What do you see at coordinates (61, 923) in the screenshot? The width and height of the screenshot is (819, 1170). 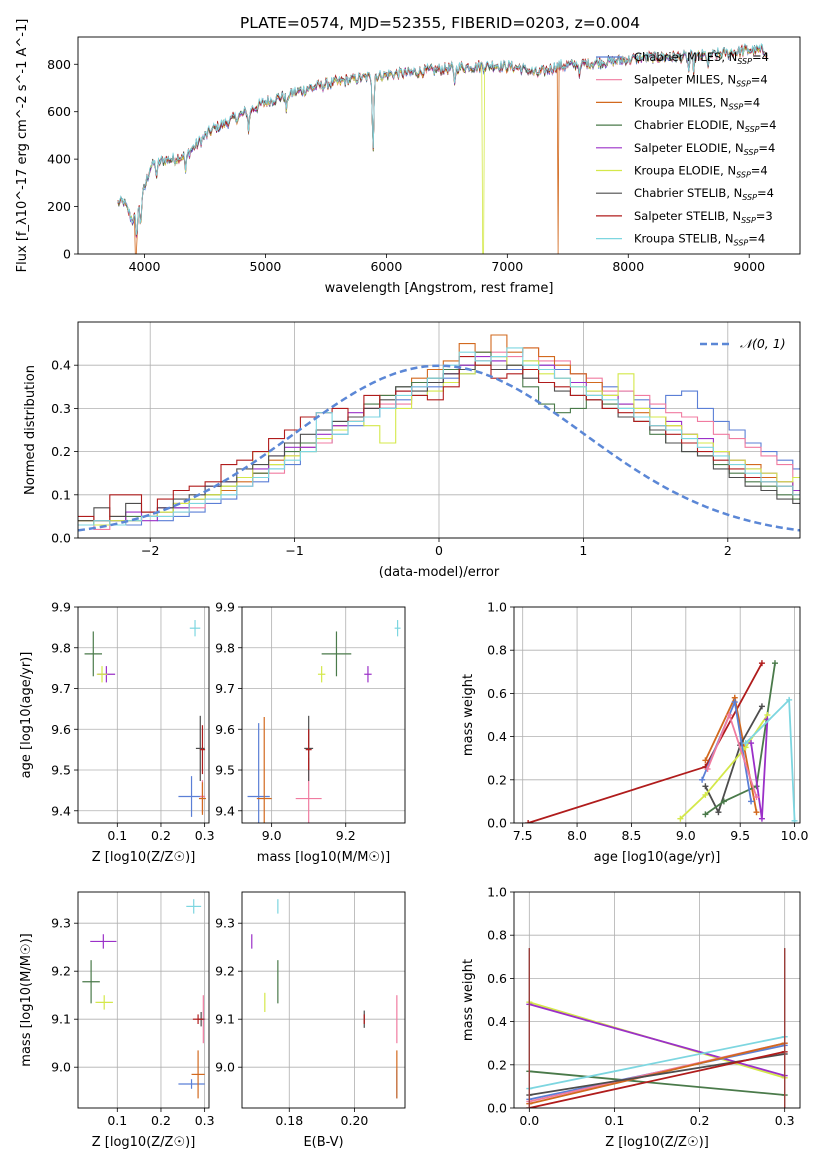 I see `y-tick-label: 9.3` at bounding box center [61, 923].